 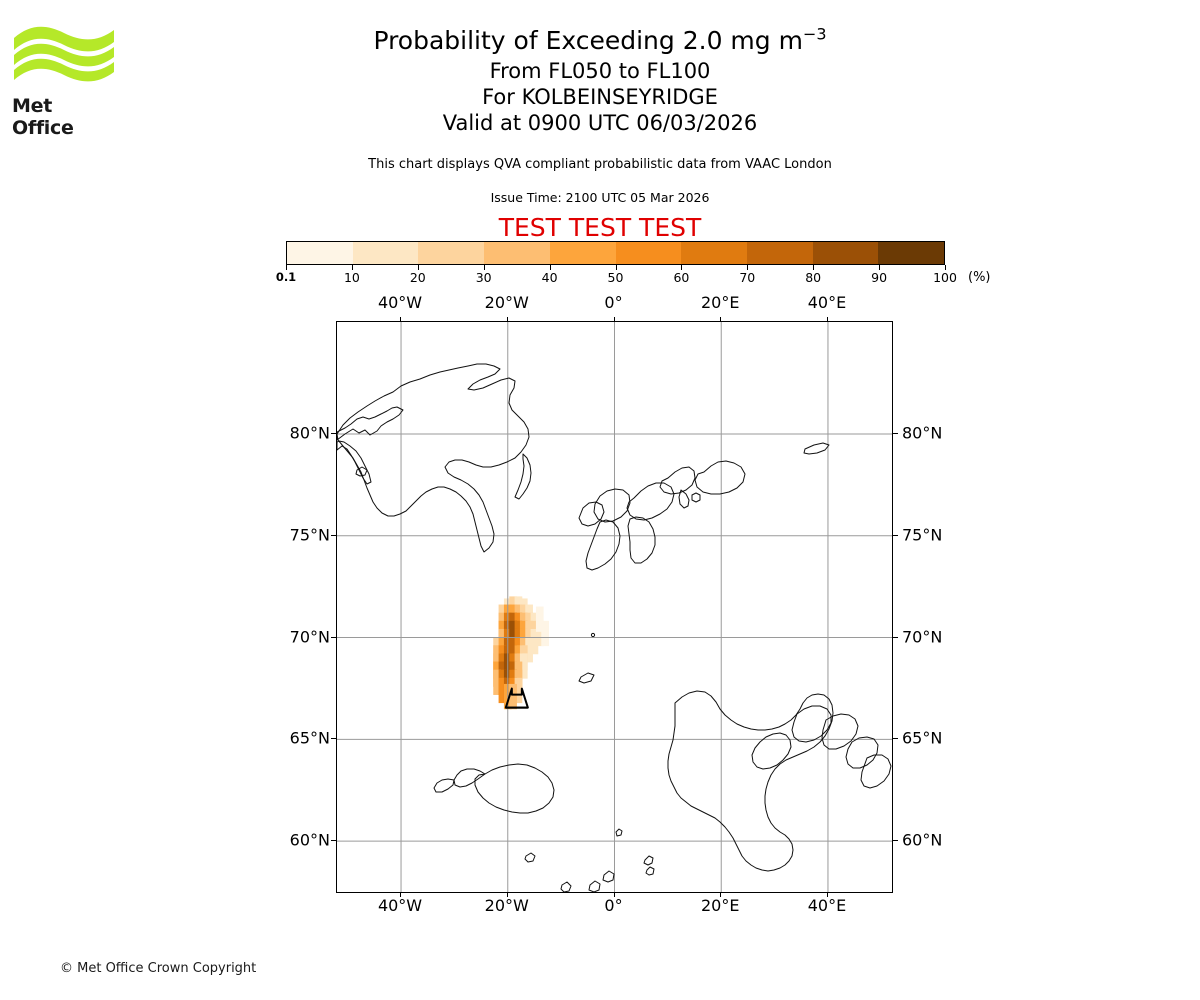 What do you see at coordinates (400, 302) in the screenshot?
I see `lon-label-top--40: 40°W` at bounding box center [400, 302].